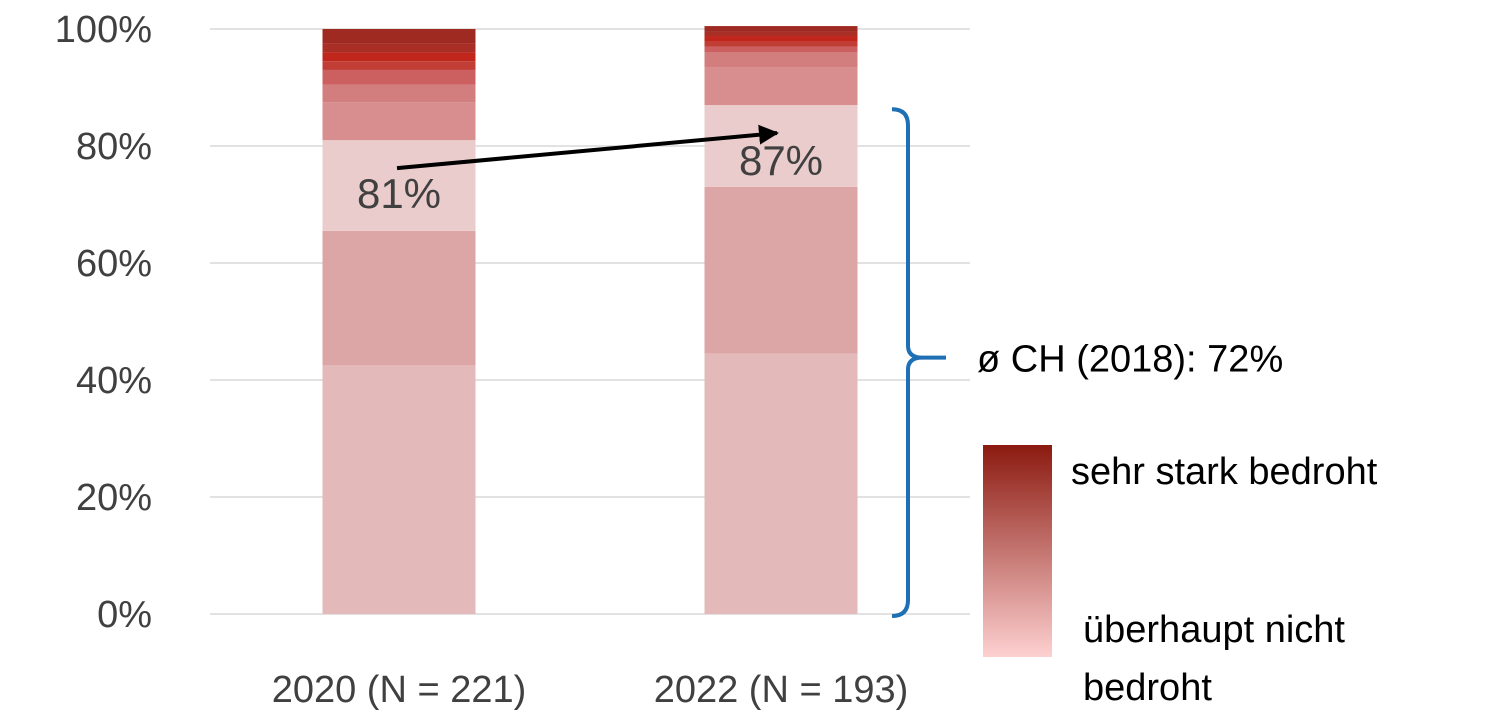 The image size is (1497, 719). I want to click on legend-top-label: sehr stark bedroht, so click(1224, 472).